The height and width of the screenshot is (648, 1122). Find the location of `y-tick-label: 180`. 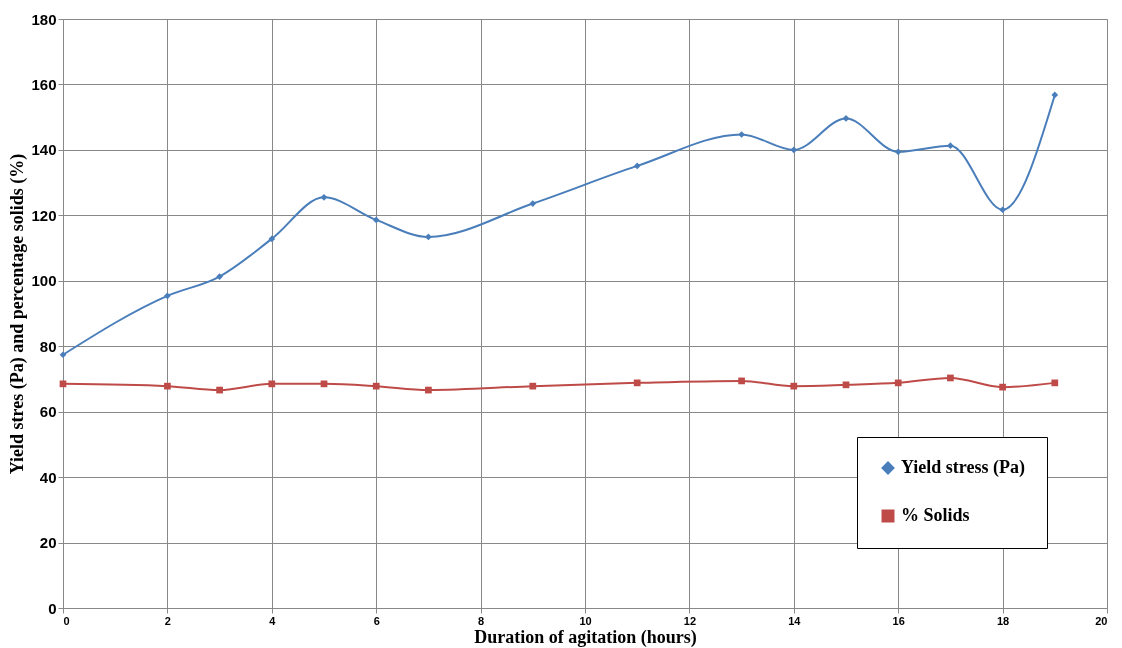

y-tick-label: 180 is located at coordinates (44, 19).